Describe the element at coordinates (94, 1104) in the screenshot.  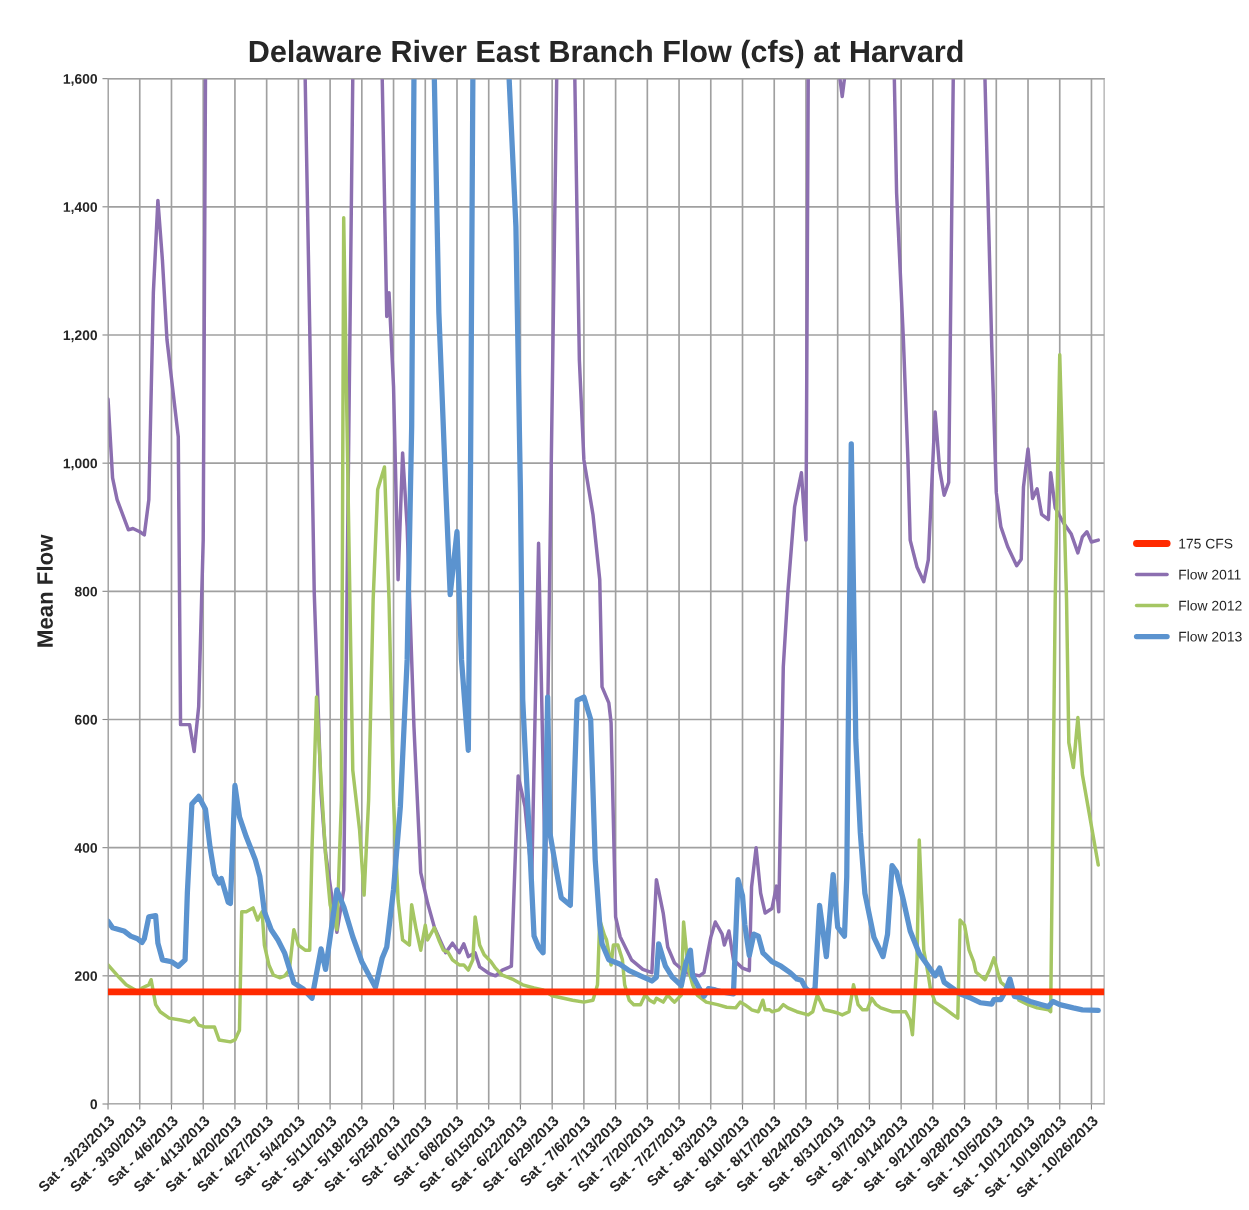
I see `y-tick-label: 0` at that location.